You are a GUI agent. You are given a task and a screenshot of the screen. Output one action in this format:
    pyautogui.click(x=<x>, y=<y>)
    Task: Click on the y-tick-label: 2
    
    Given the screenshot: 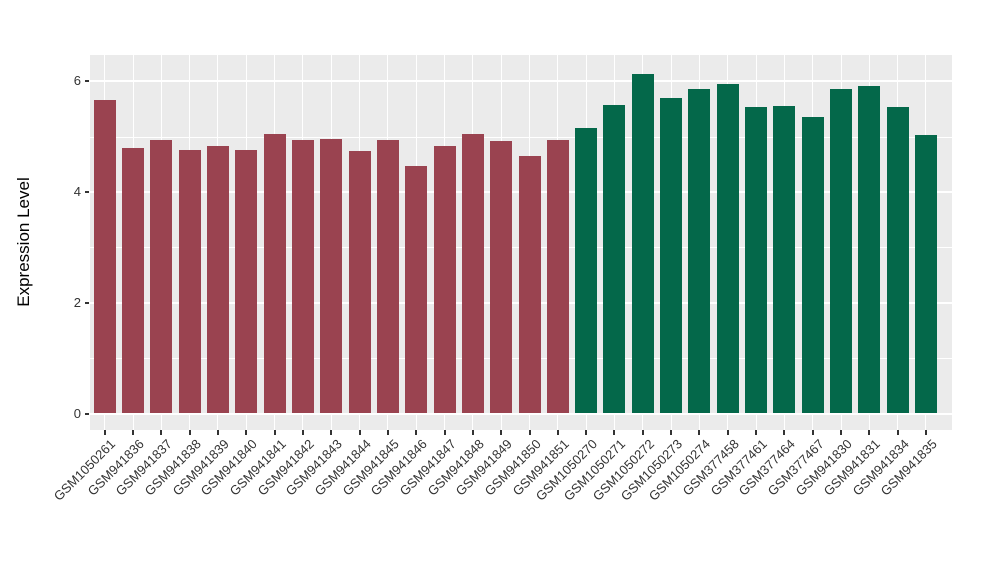 What is the action you would take?
    pyautogui.click(x=77, y=302)
    